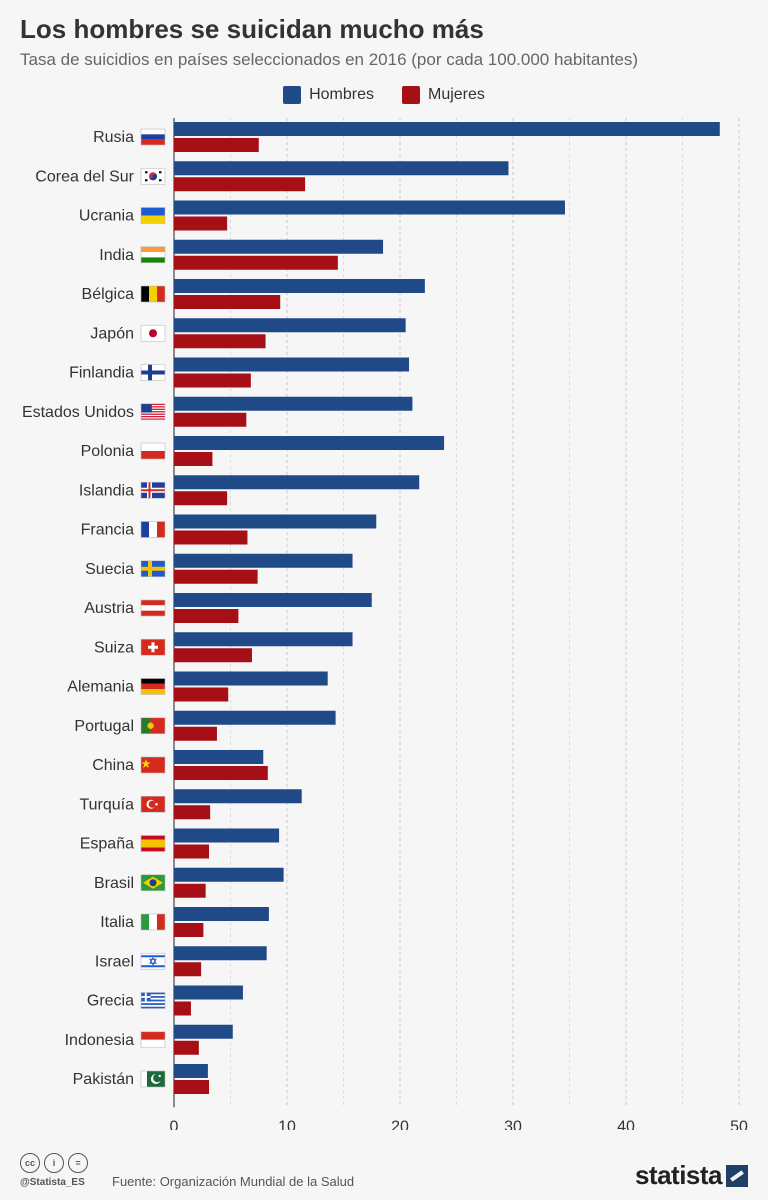  Describe the element at coordinates (101, 373) in the screenshot. I see `category-label: Finlandia` at that location.